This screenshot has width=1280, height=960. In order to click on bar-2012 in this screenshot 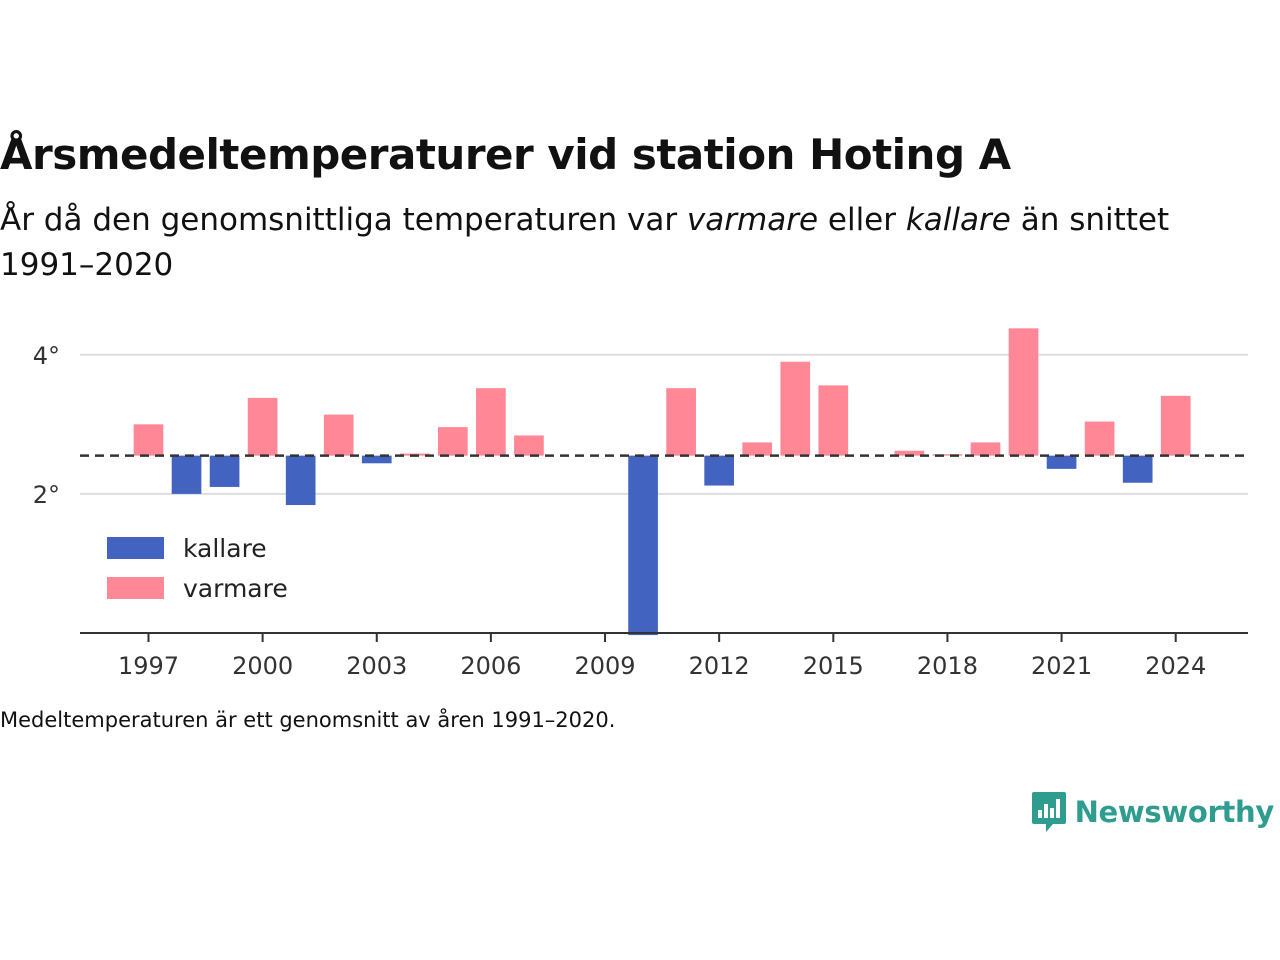, I will do `click(719, 470)`.